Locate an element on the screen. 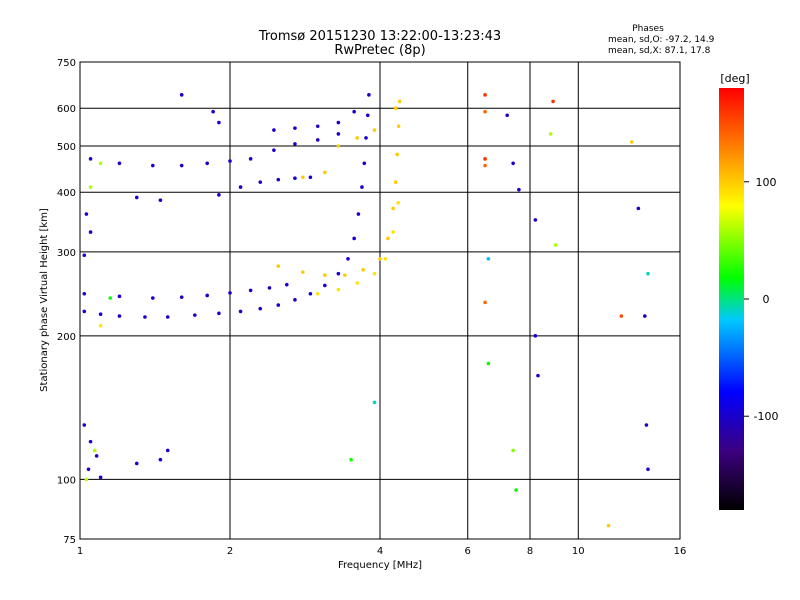 This screenshot has width=800, height=600. x-tick-label: 16 is located at coordinates (680, 551).